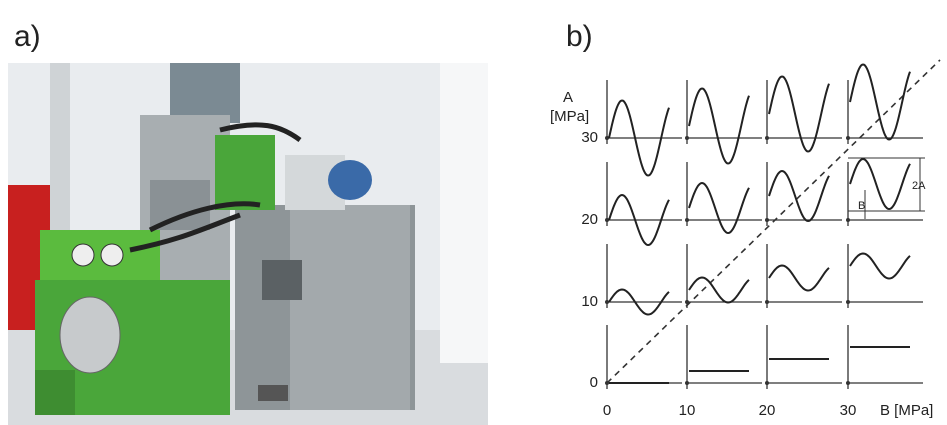  Describe the element at coordinates (589, 137) in the screenshot. I see `y-tick-label: 30` at that location.